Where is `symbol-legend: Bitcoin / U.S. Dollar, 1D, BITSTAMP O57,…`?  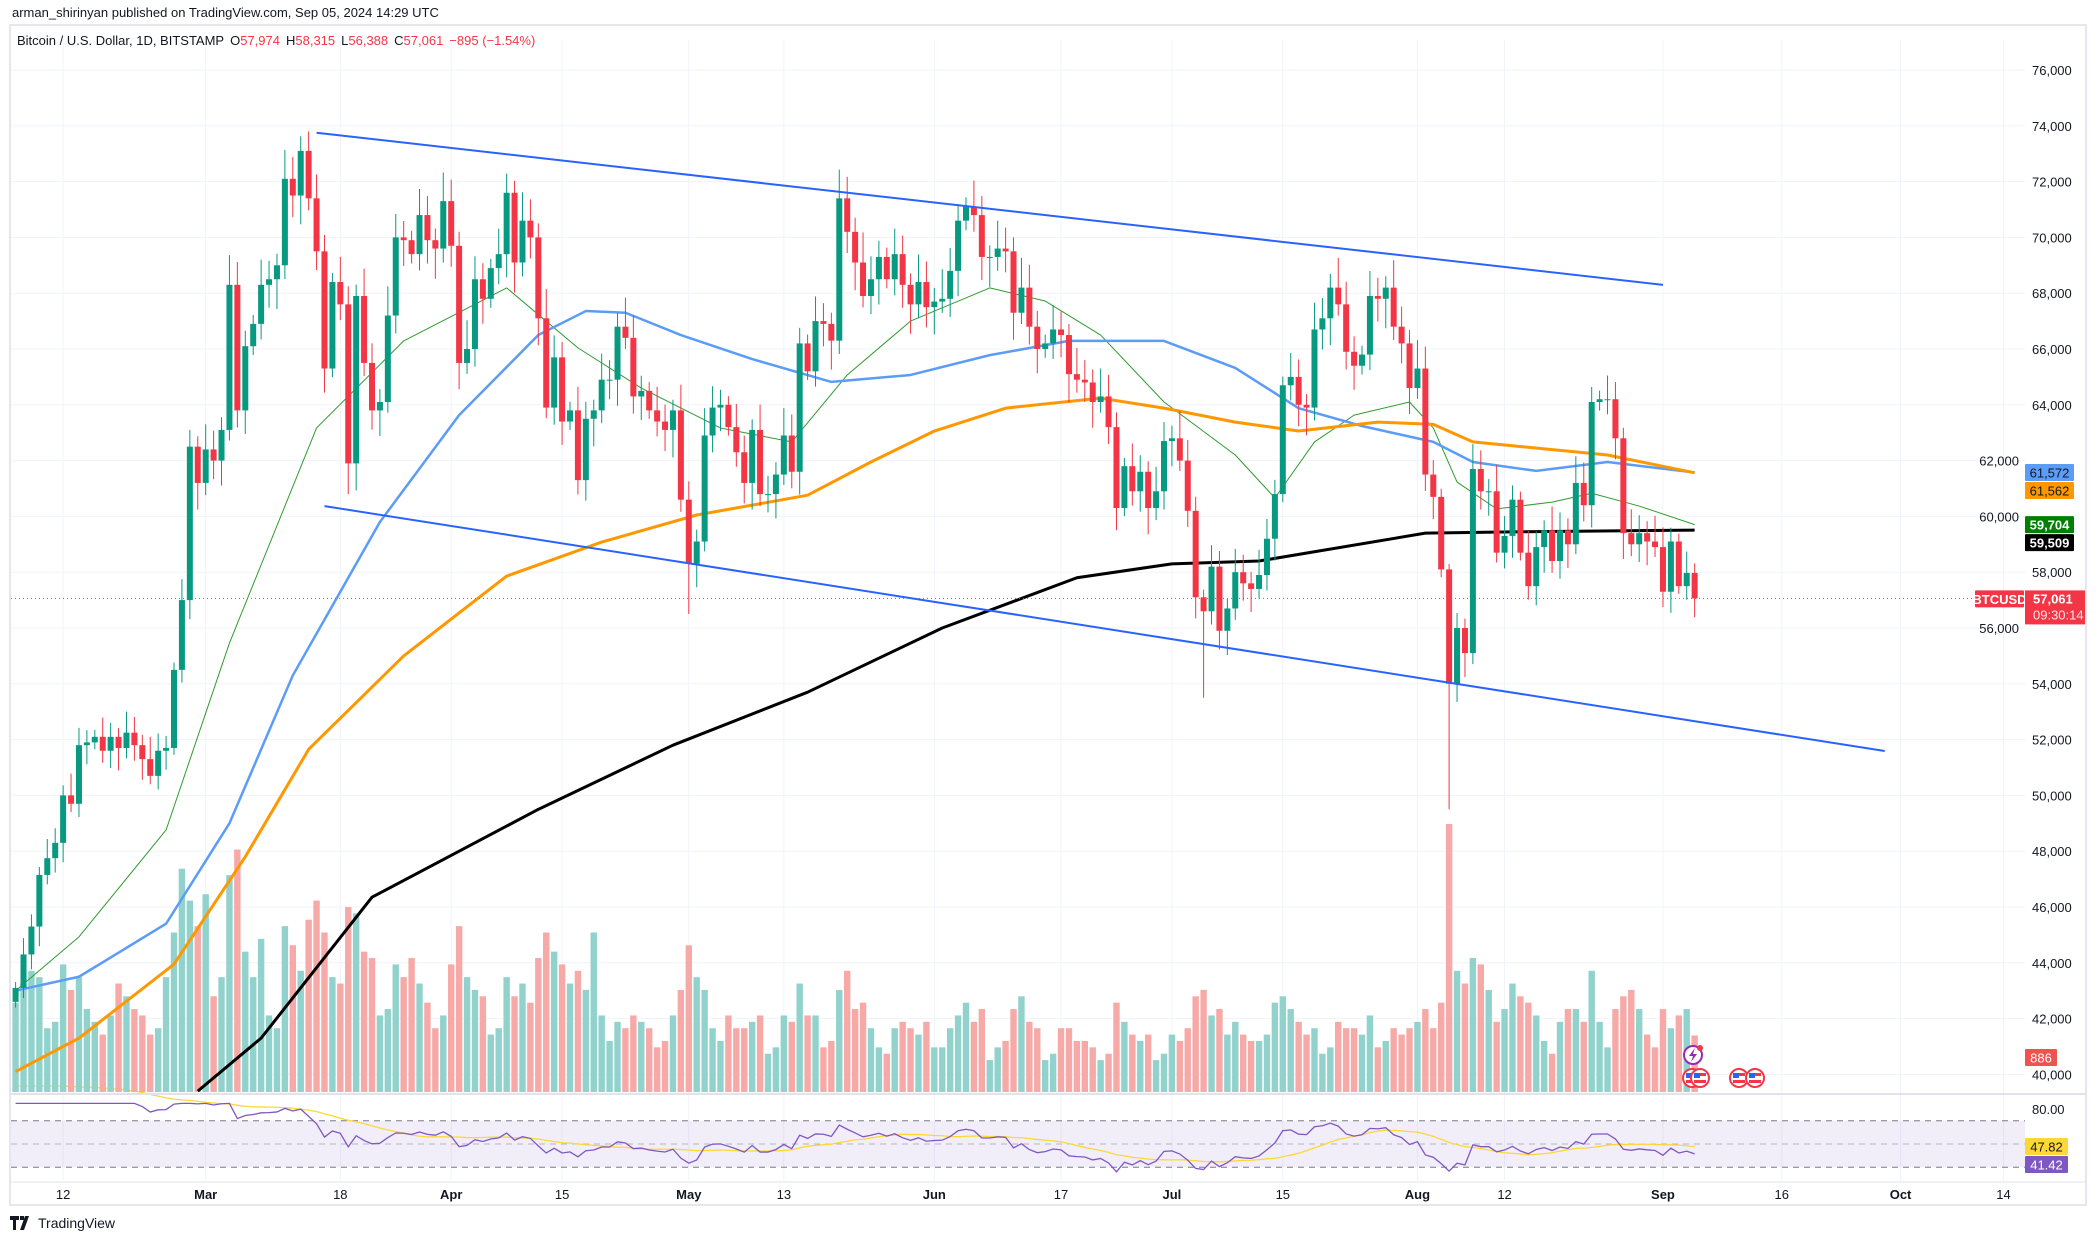 symbol-legend: Bitcoin / U.S. Dollar, 1D, BITSTAMP O57,… is located at coordinates (276, 40).